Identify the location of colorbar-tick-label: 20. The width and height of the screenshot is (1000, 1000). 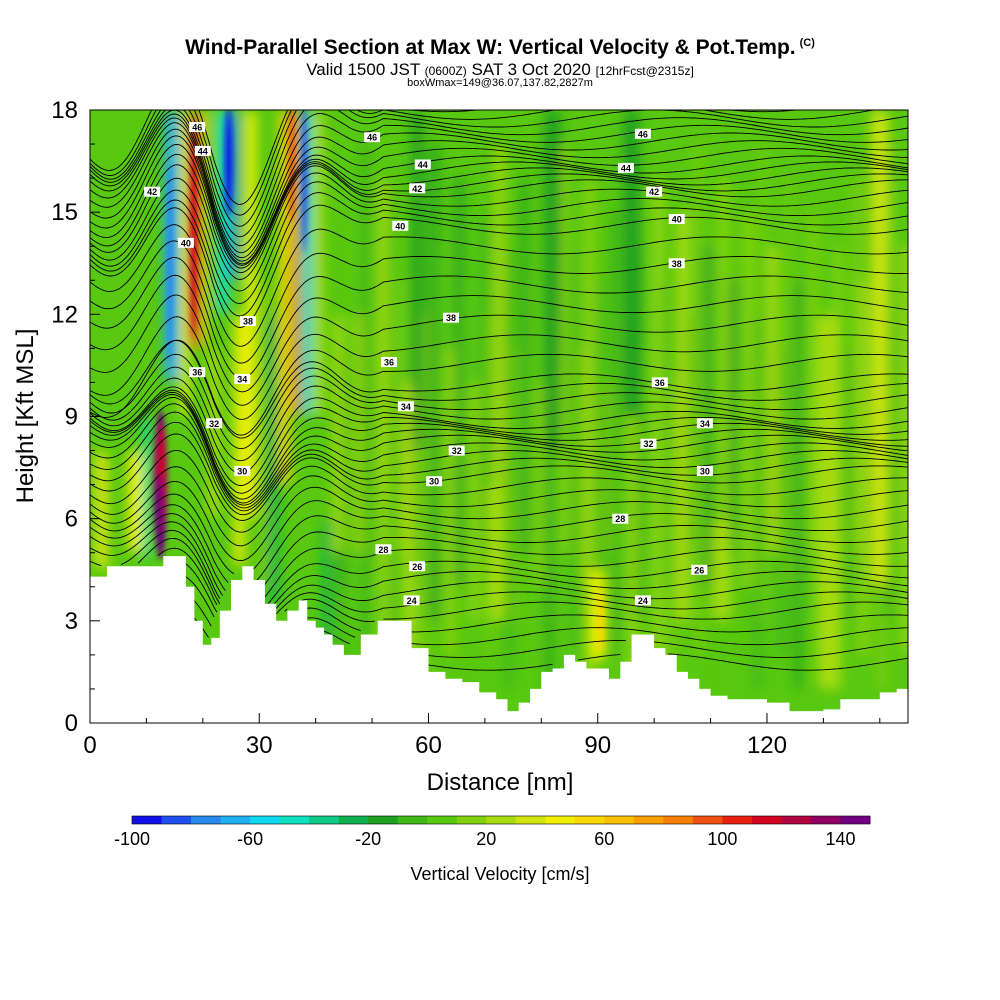
(486, 839).